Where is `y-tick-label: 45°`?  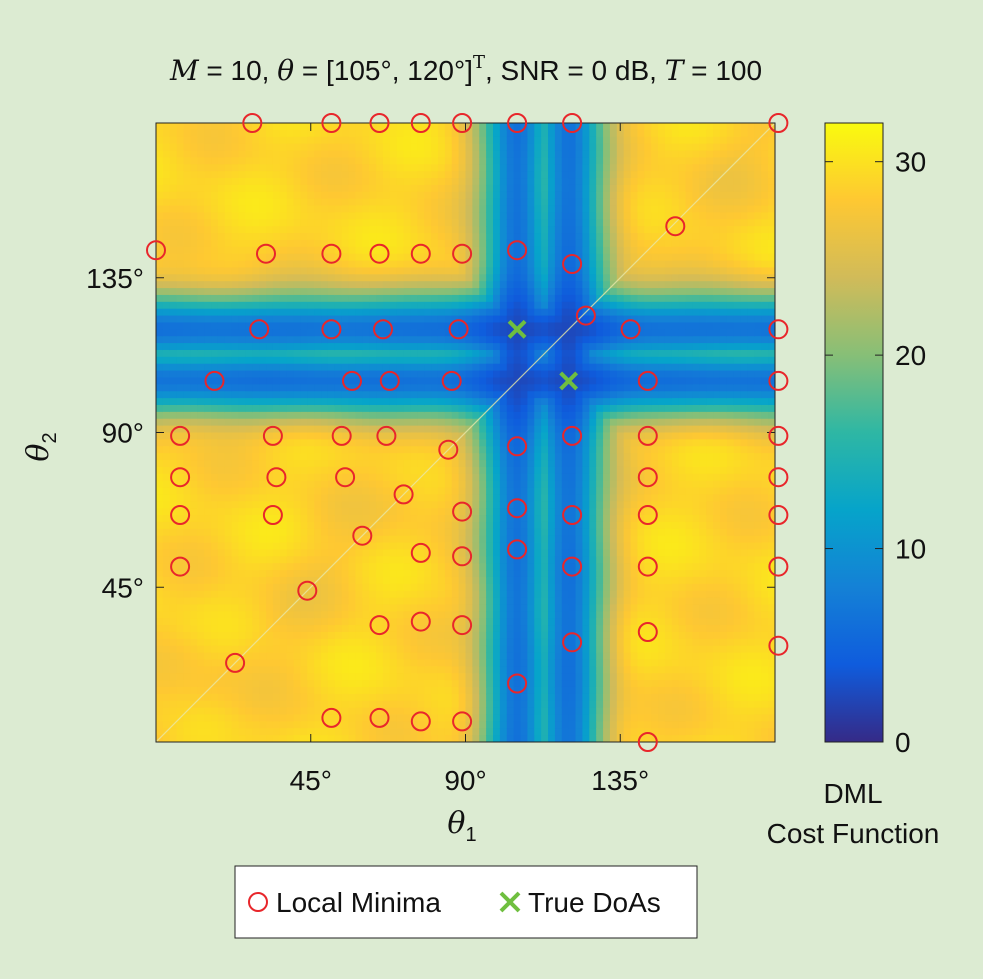
y-tick-label: 45° is located at coordinates (123, 587).